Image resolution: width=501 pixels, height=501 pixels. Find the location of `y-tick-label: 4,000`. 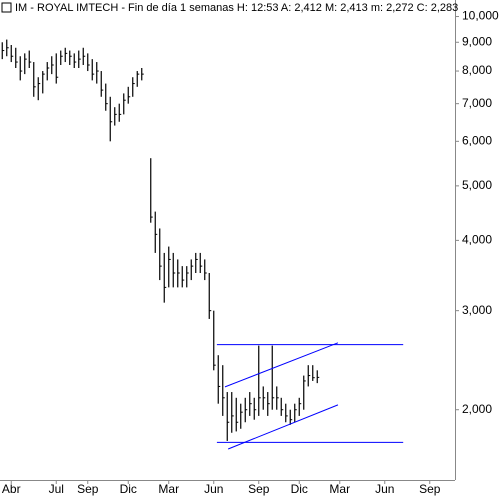

y-tick-label: 4,000 is located at coordinates (477, 240).